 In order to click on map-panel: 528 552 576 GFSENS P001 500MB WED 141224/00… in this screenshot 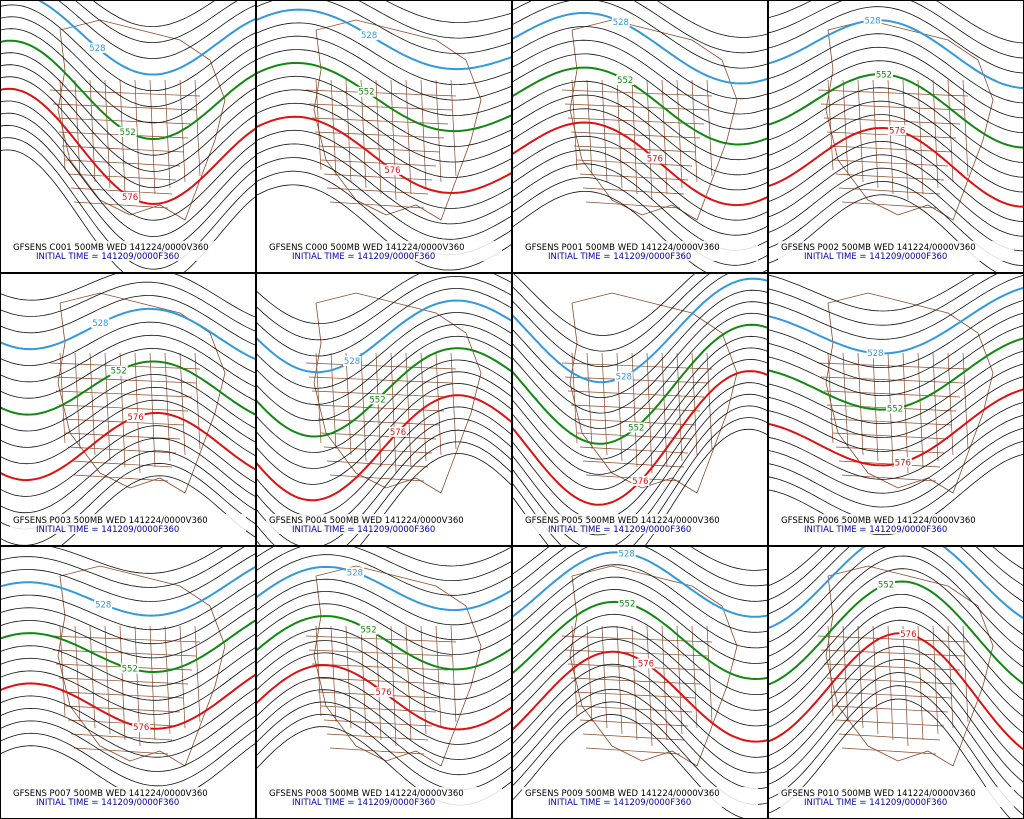, I will do `click(640, 136)`.